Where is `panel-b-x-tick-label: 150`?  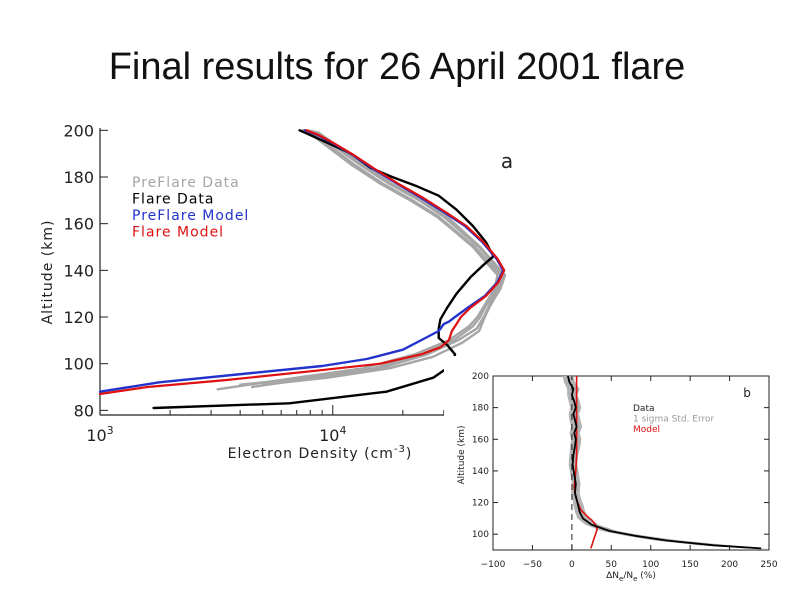
panel-b-x-tick-label: 150 is located at coordinates (690, 565).